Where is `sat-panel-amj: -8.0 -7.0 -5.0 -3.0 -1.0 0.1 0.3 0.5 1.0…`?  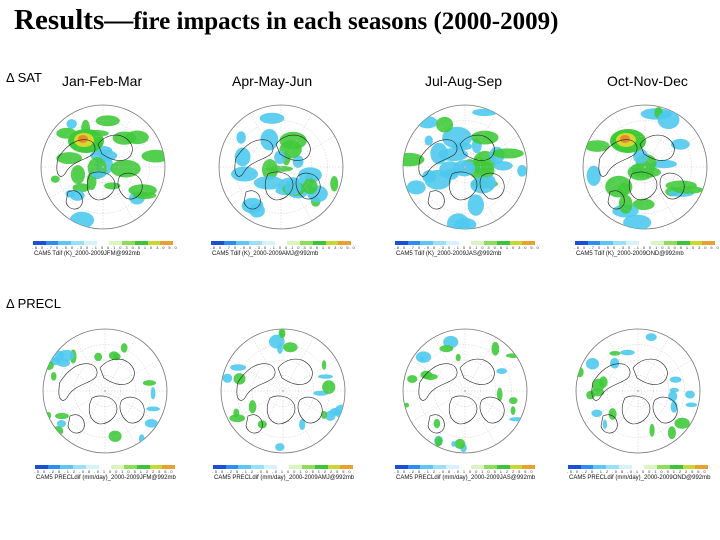 sat-panel-amj: -8.0 -7.0 -5.0 -3.0 -1.0 0.1 0.3 0.5 1.0… is located at coordinates (281, 177).